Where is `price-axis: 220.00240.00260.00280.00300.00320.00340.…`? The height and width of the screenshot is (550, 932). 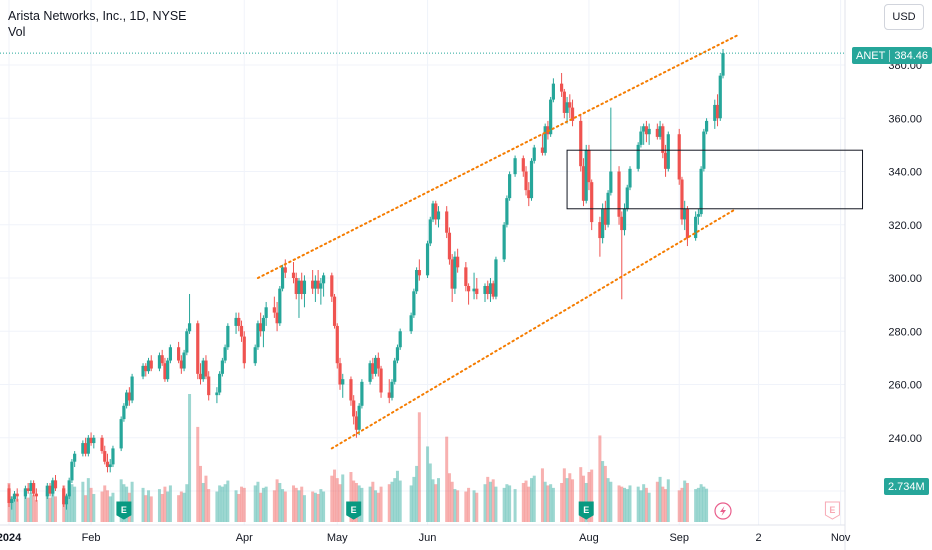
price-axis: 220.00240.00260.00280.00300.00320.00340.… is located at coordinates (905, 279).